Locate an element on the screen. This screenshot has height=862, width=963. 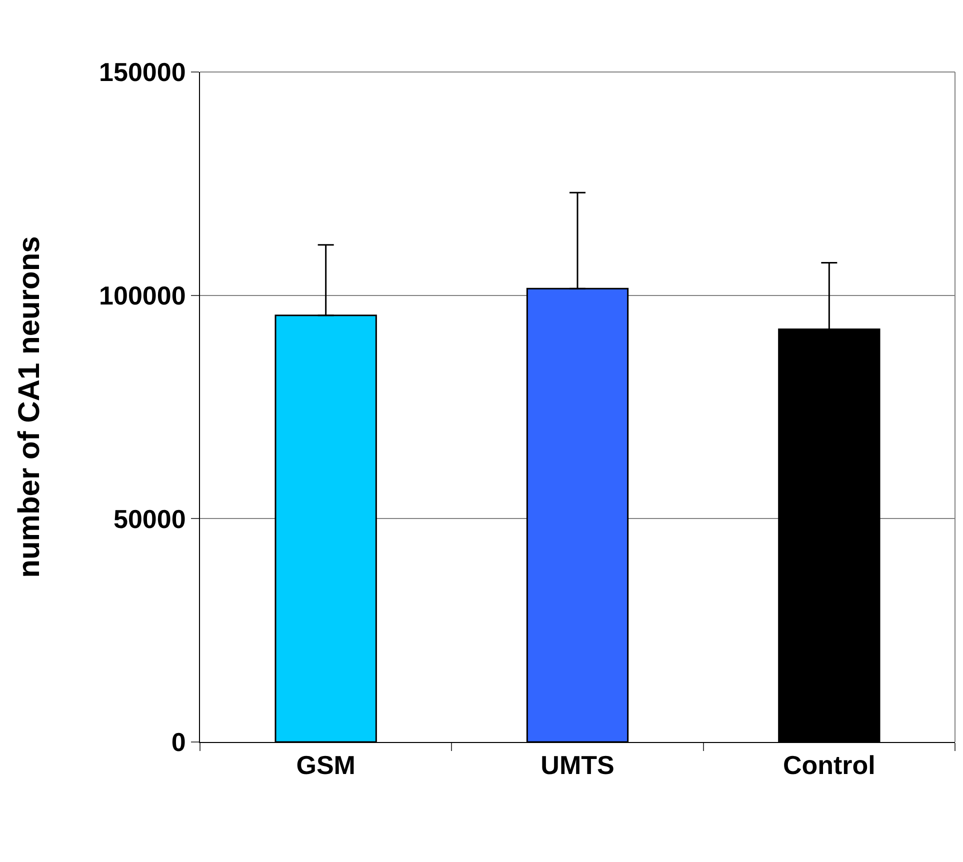
y-axis-title: number of CA1 neurons is located at coordinates (29, 407).